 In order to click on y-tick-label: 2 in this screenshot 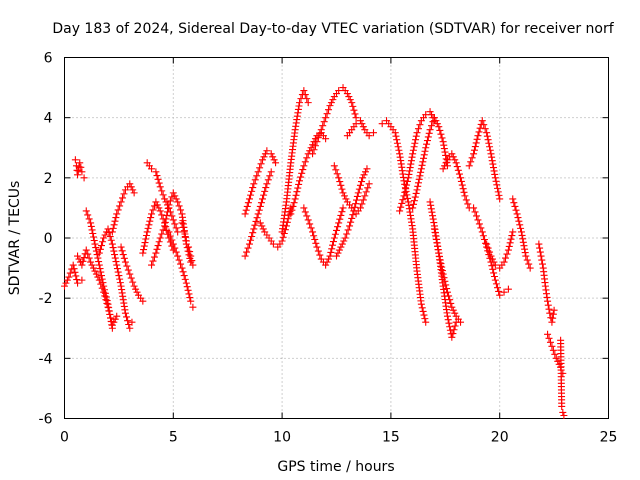, I will do `click(48, 179)`.